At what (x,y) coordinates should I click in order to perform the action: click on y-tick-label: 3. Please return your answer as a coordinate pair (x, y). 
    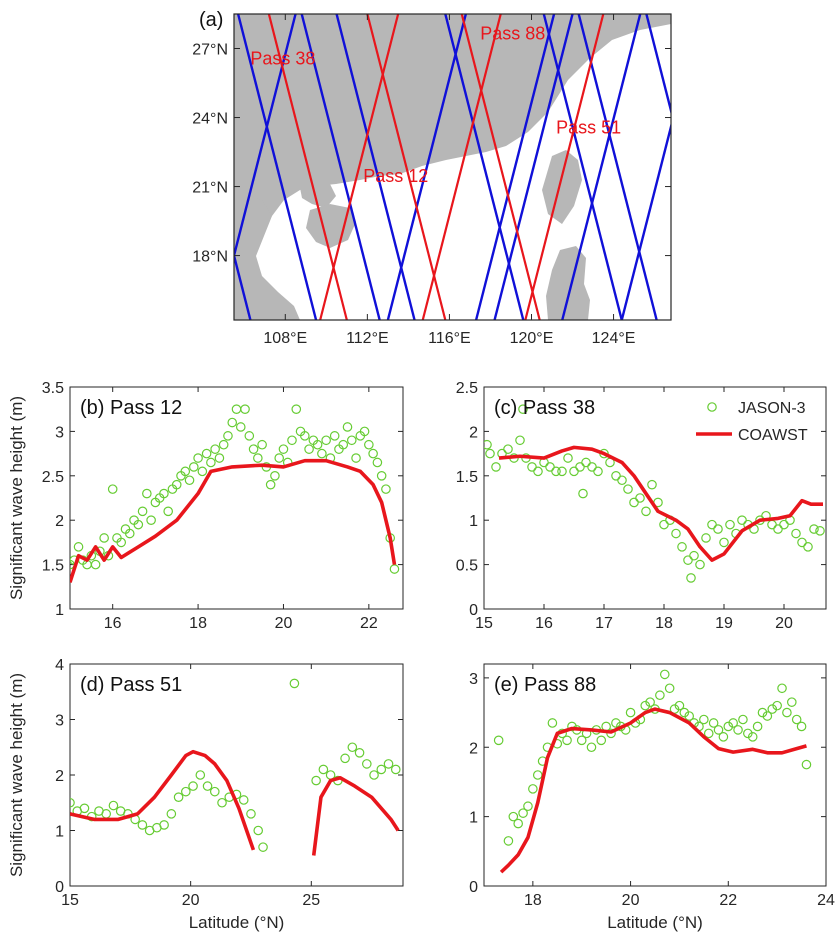
    Looking at the image, I should click on (473, 679).